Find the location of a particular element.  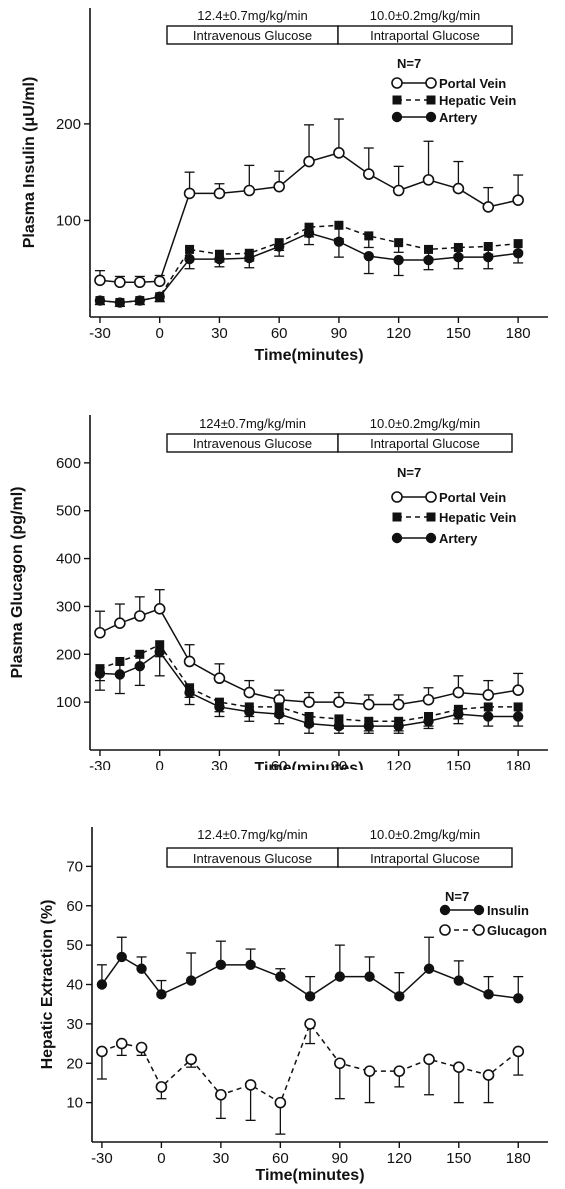

series-portal-vein is located at coordinates (309, 203).